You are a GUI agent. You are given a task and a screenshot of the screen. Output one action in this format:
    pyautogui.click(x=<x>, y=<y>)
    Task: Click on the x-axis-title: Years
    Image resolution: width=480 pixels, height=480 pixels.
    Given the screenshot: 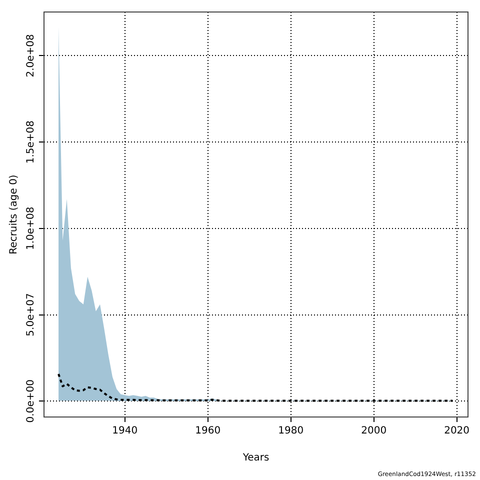 What is the action you would take?
    pyautogui.click(x=256, y=458)
    